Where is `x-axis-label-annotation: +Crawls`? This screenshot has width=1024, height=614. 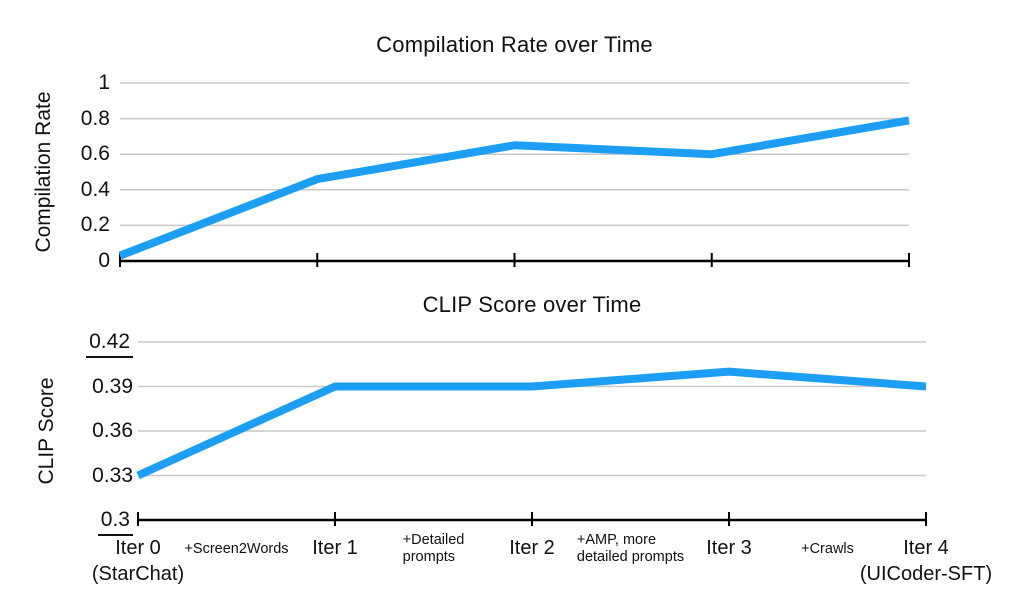
x-axis-label-annotation: +Crawls is located at coordinates (827, 549).